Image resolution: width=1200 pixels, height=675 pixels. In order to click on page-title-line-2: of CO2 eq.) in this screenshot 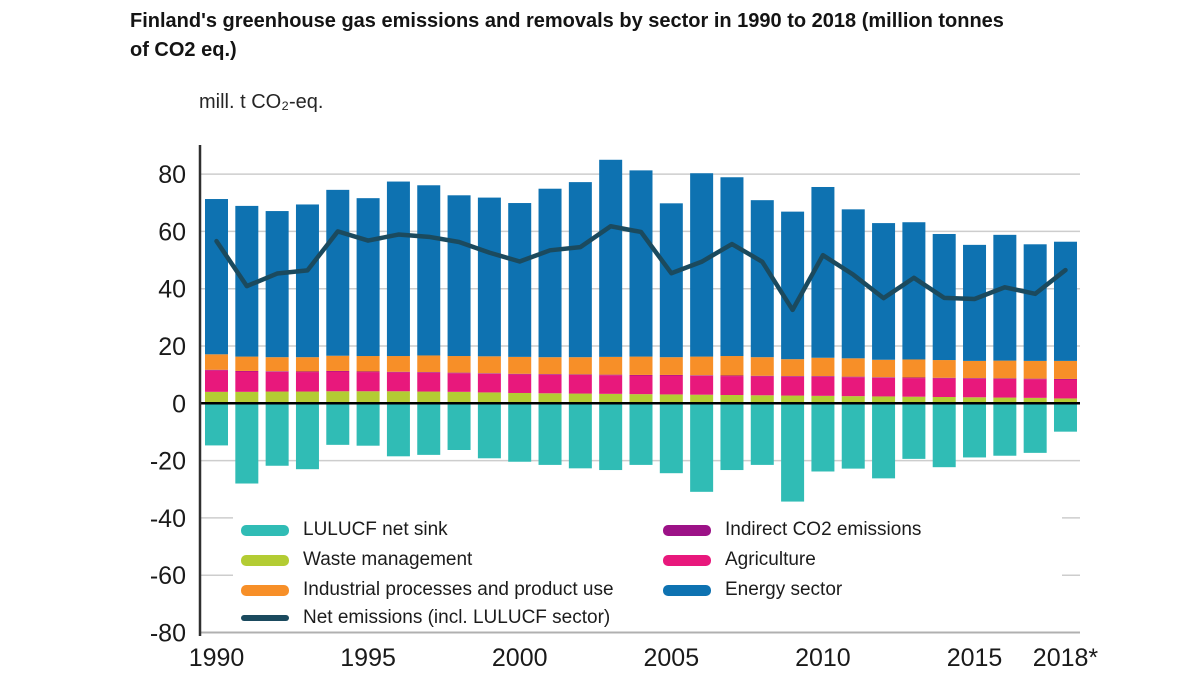, I will do `click(183, 50)`.